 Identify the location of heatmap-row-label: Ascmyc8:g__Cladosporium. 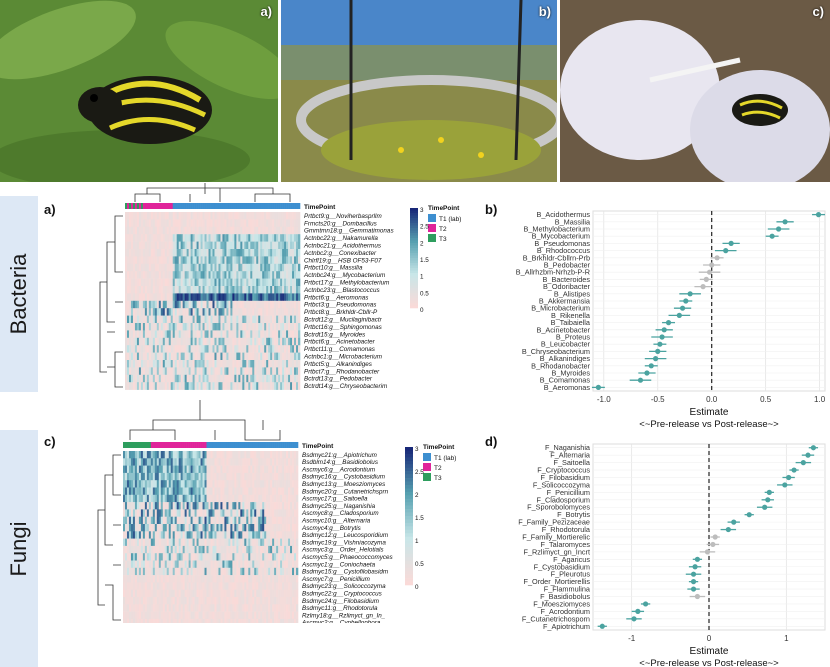
(340, 513).